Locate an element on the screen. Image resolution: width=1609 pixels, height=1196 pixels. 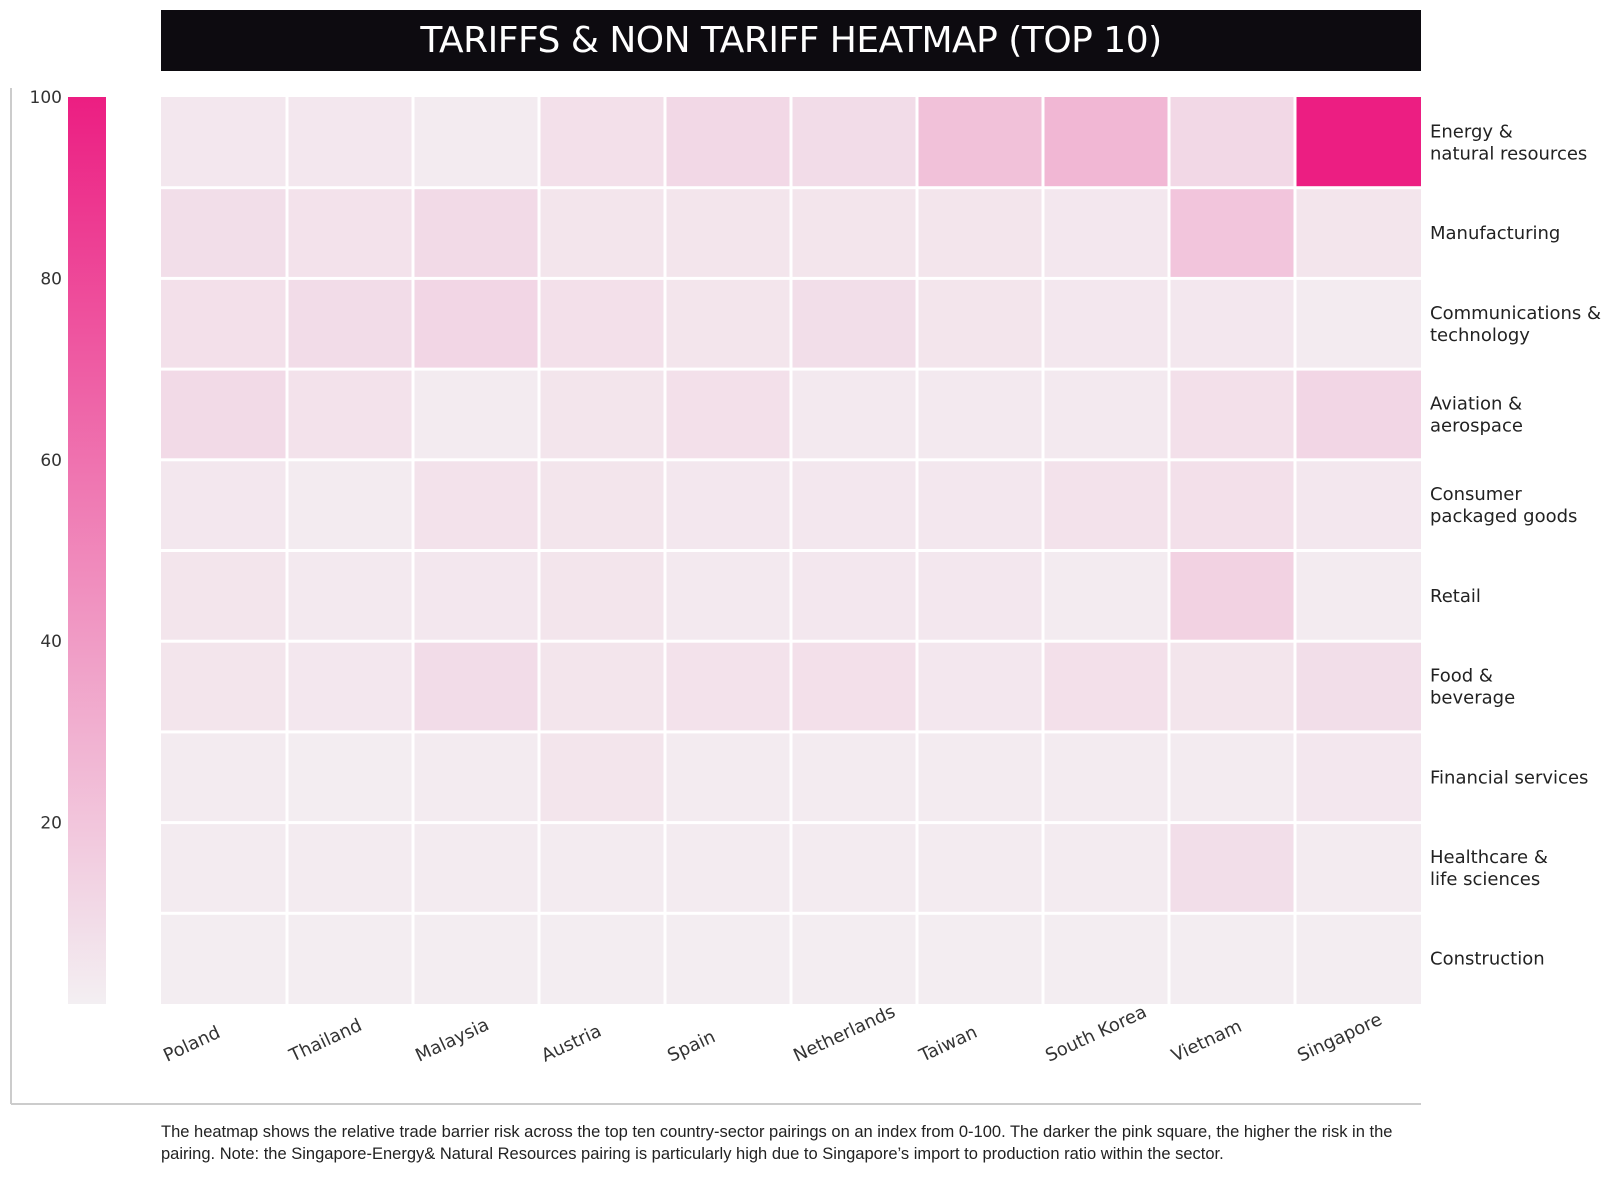
column-label: Austria is located at coordinates (571, 1044).